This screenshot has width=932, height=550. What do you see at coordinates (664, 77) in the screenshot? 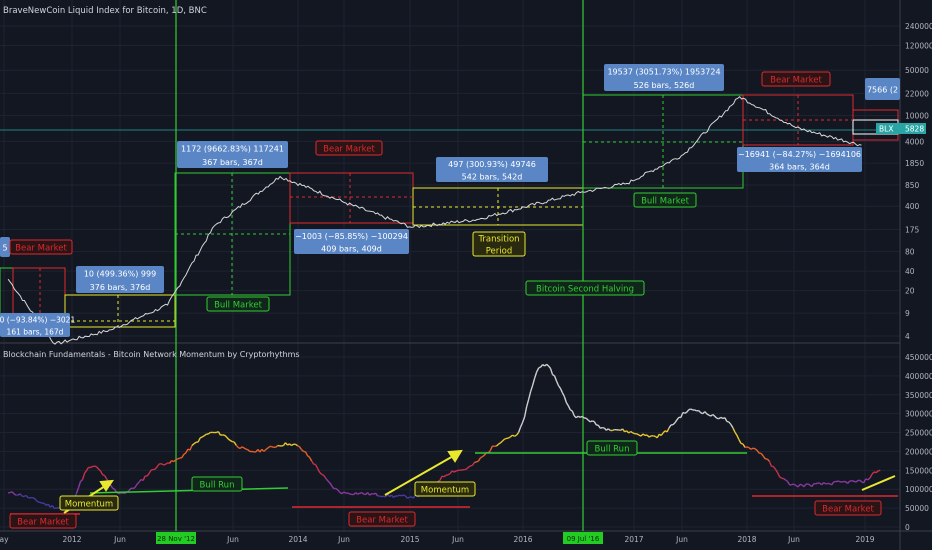
I see `callout-2017-rally: 19537 (3051.73%) 1953724 526 bars, 526d` at bounding box center [664, 77].